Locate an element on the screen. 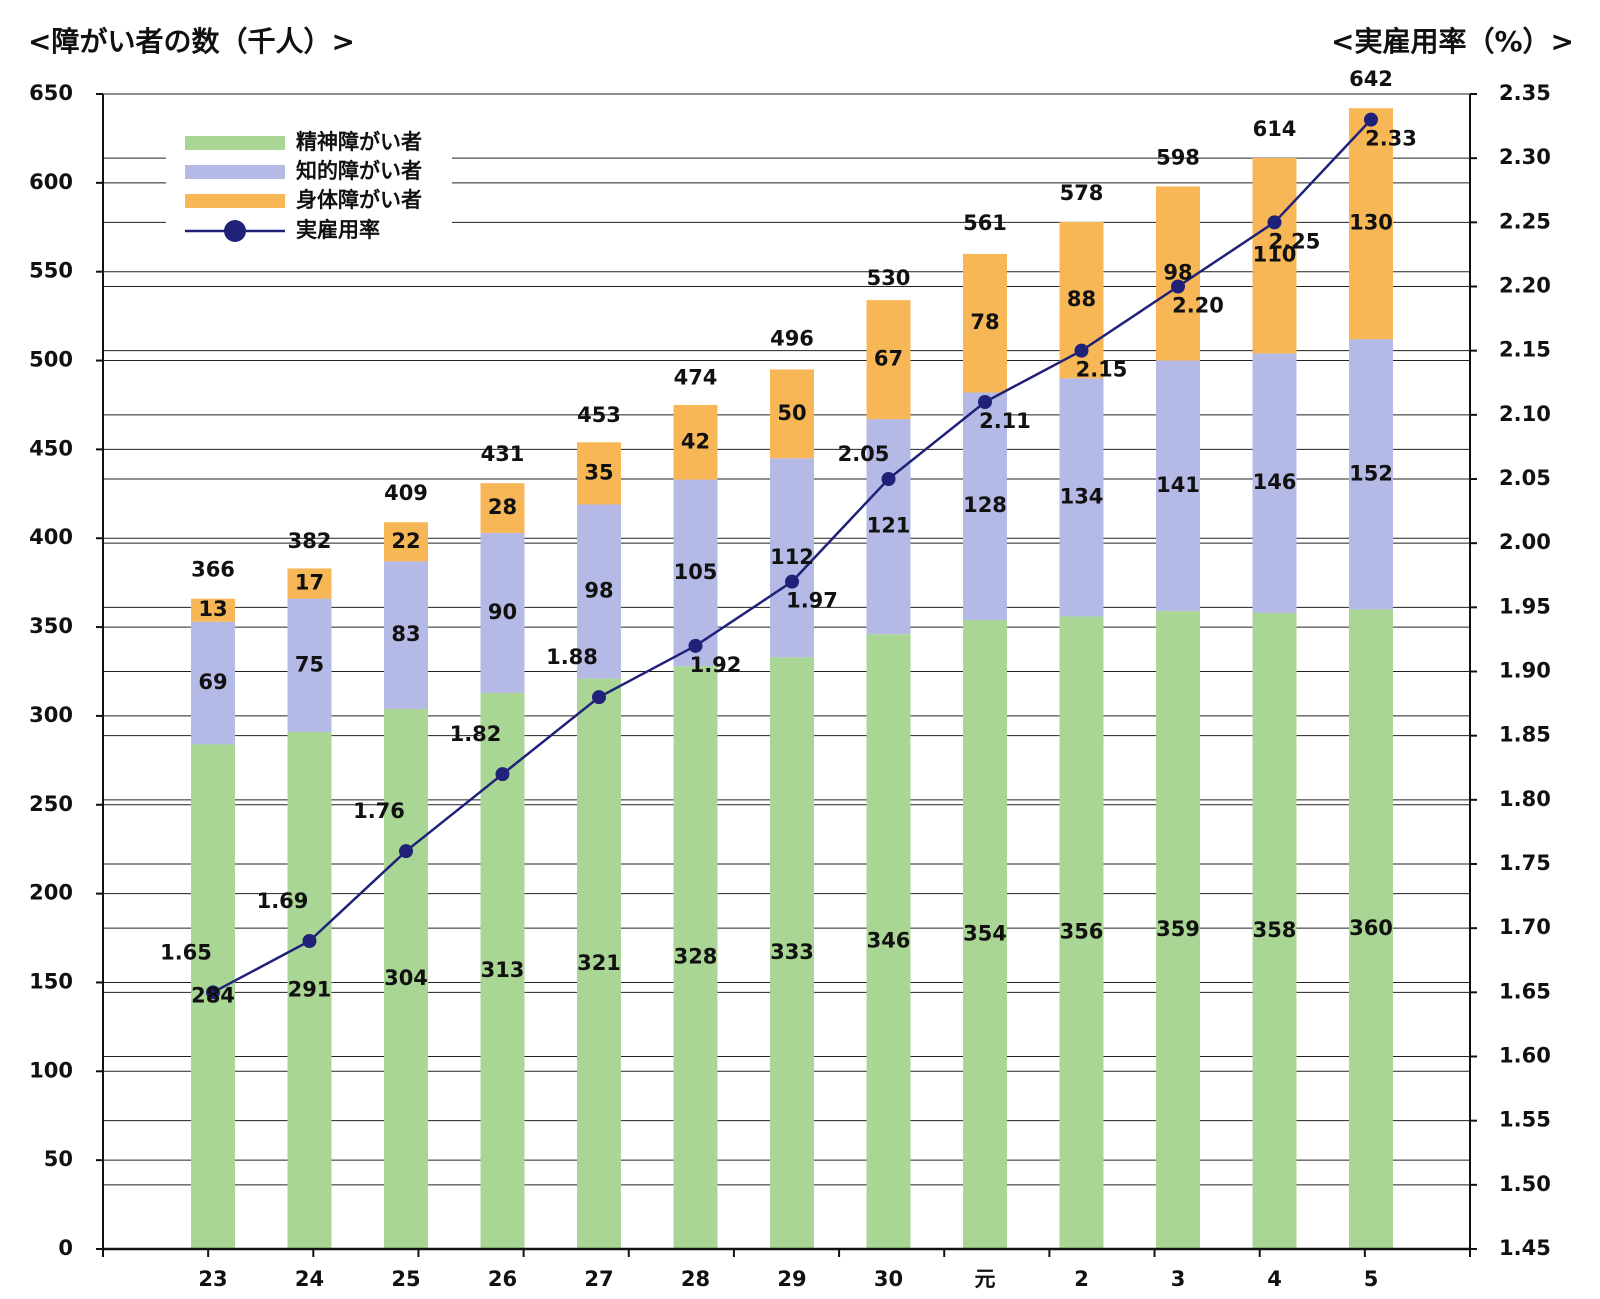 The image size is (1600, 1299). segment-label: 328 is located at coordinates (696, 957).